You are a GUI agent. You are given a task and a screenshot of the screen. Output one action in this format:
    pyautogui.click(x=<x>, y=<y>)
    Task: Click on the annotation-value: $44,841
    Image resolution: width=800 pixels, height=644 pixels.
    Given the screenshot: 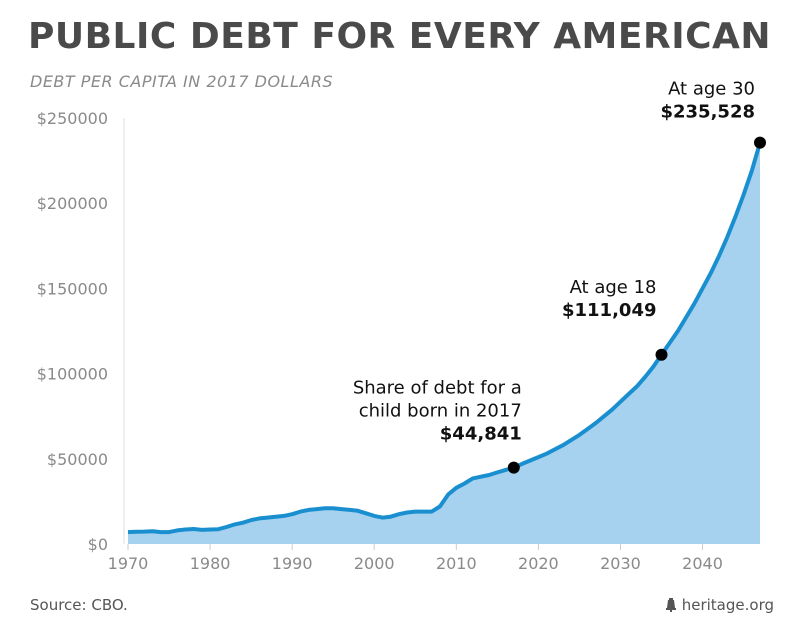 What is the action you would take?
    pyautogui.click(x=481, y=434)
    